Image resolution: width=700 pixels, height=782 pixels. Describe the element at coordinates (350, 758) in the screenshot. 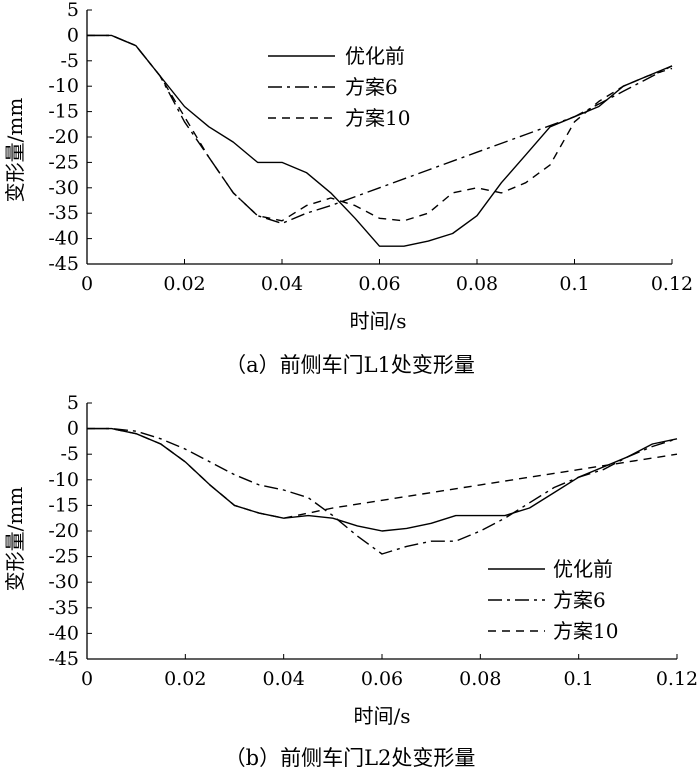

I see `chart-caption: （b）前侧车门L2处变形量` at that location.